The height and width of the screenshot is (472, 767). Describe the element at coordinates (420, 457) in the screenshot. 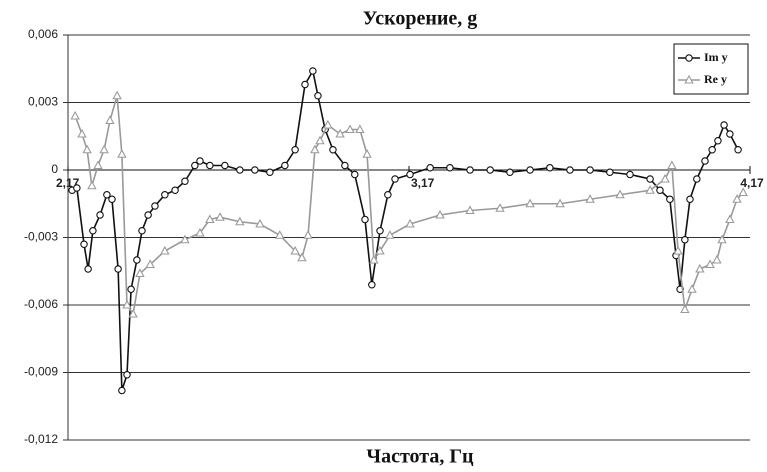

I see `x-axis-label: Частота, Гц` at that location.